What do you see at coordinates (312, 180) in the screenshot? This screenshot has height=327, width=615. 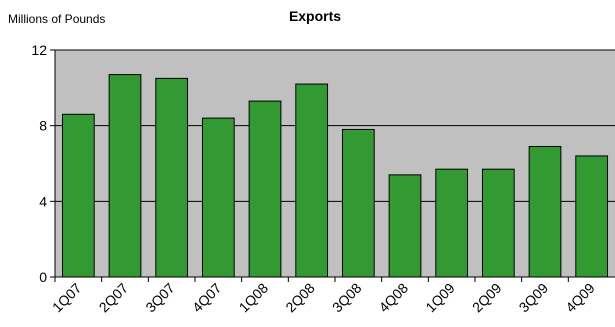 I see `bar-2Q08` at bounding box center [312, 180].